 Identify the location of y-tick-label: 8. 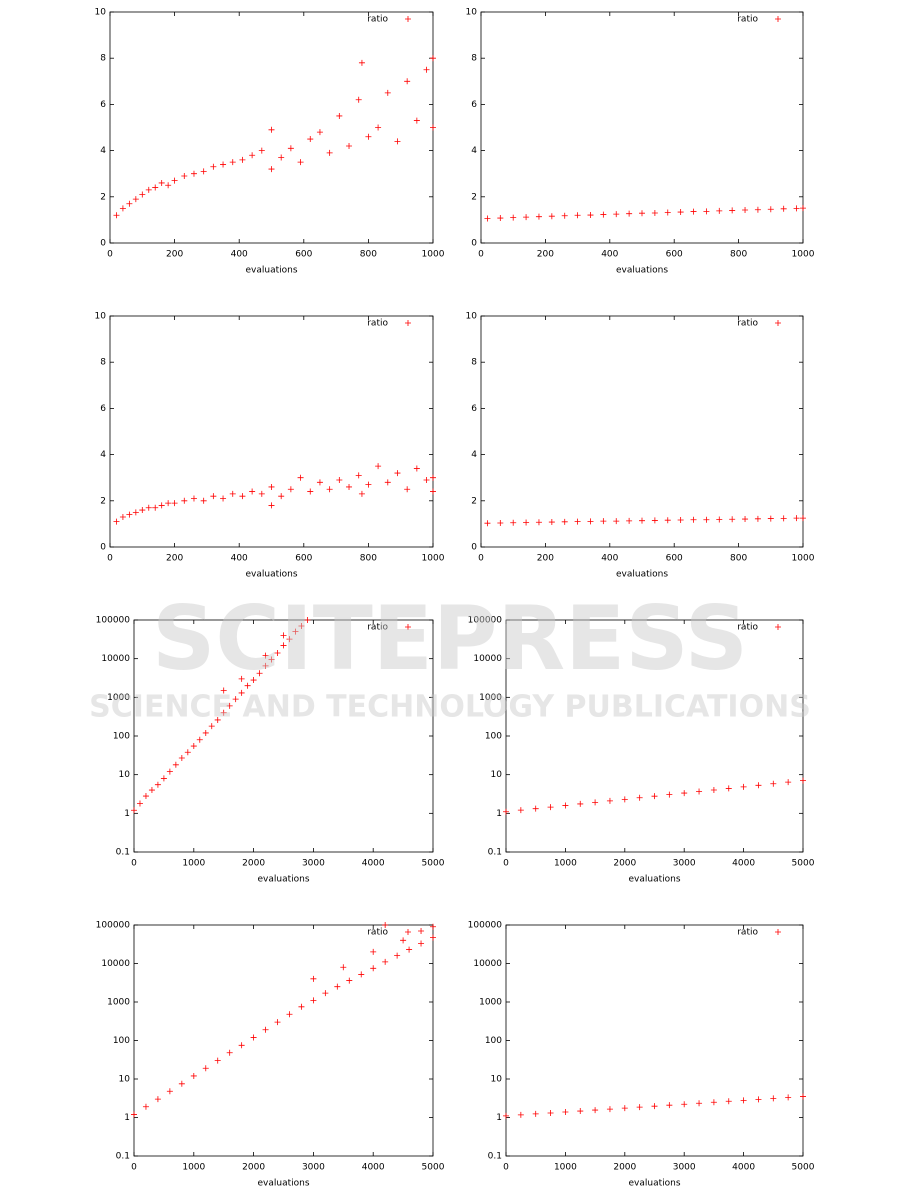
(474, 59).